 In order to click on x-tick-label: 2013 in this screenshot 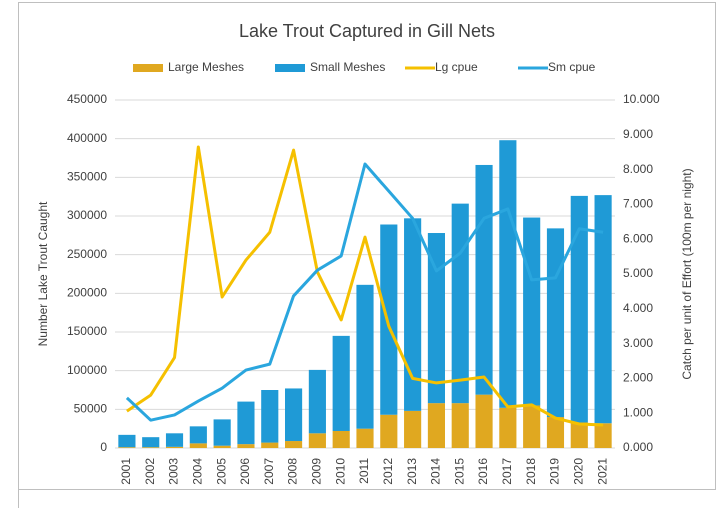, I will do `click(412, 471)`.